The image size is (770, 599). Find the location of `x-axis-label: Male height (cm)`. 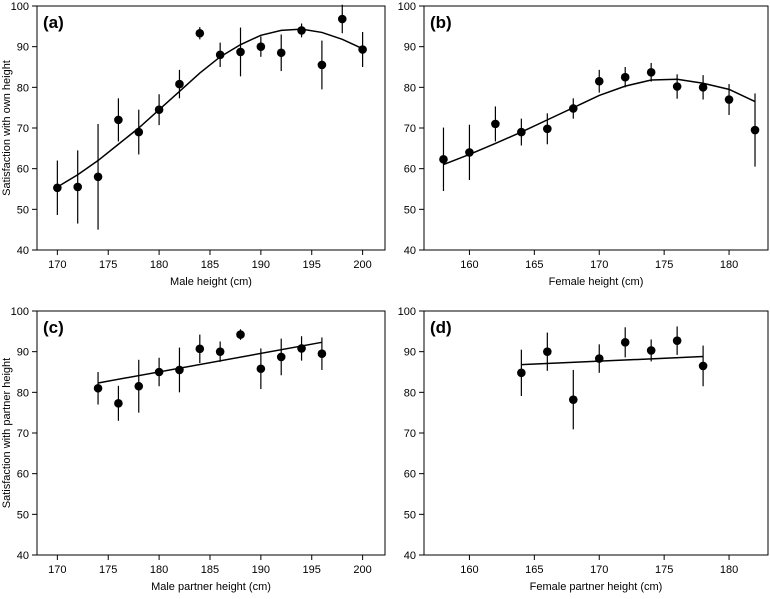

x-axis-label: Male height (cm) is located at coordinates (211, 282).